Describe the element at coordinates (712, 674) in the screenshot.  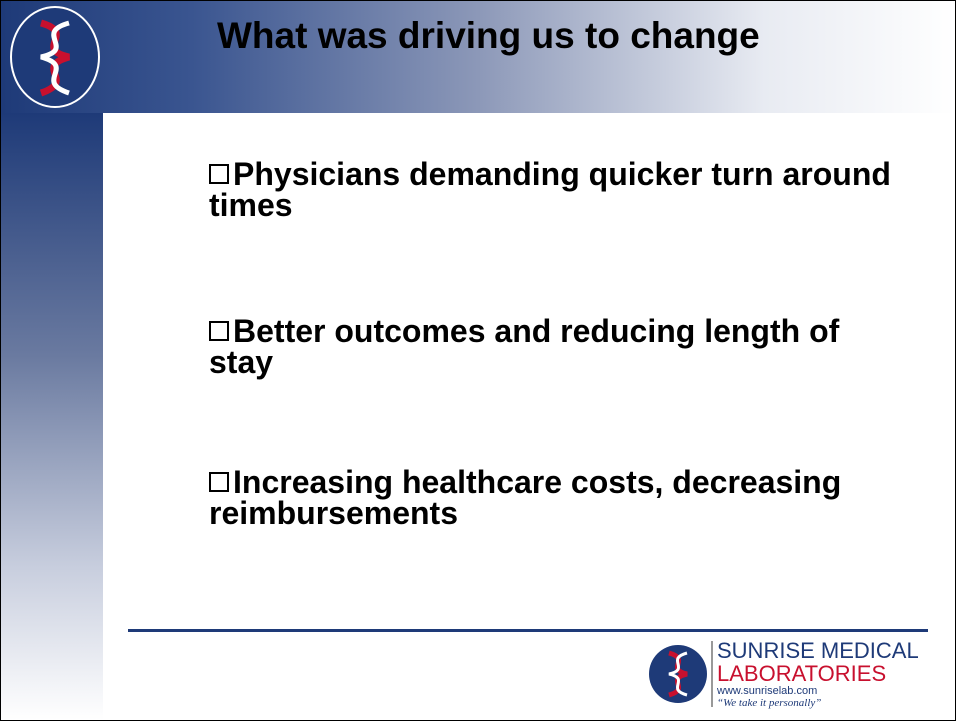
I see `divider` at that location.